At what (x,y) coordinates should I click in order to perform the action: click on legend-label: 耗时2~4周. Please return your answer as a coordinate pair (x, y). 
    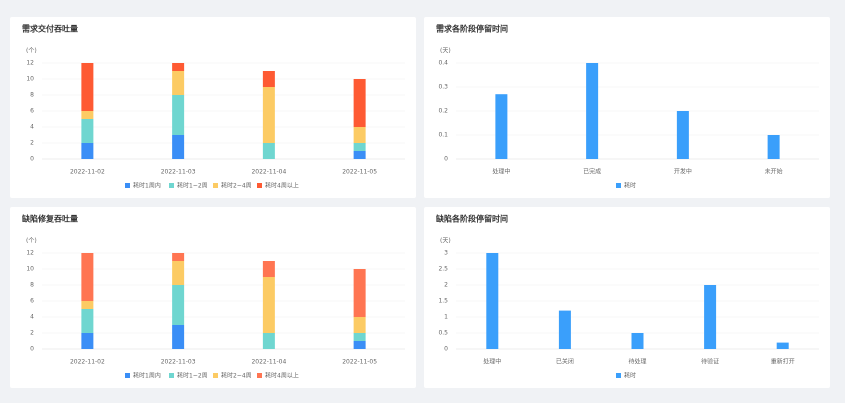
    Looking at the image, I should click on (236, 186).